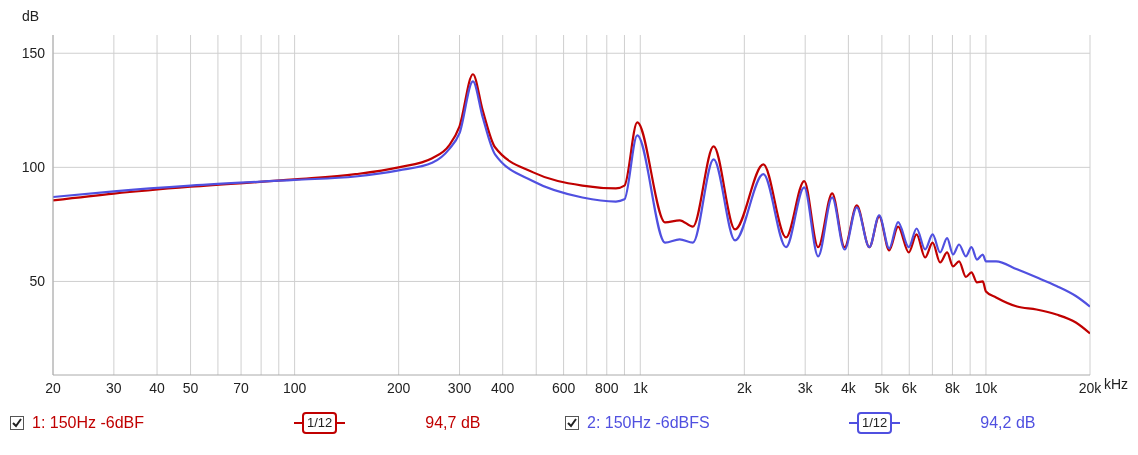  I want to click on x-tick-label: 400, so click(503, 387).